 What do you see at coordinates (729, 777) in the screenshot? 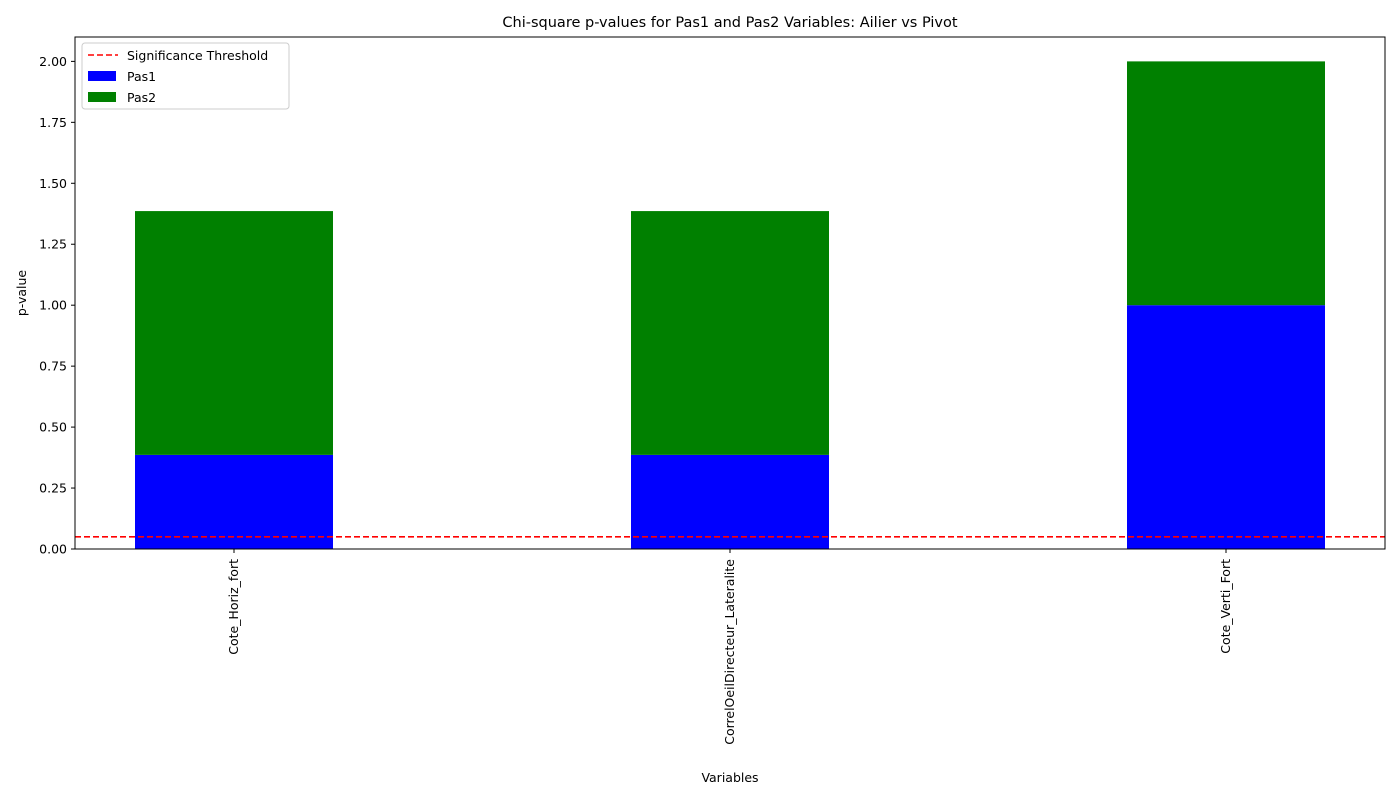
I see `x-axis-label: Variables` at bounding box center [729, 777].